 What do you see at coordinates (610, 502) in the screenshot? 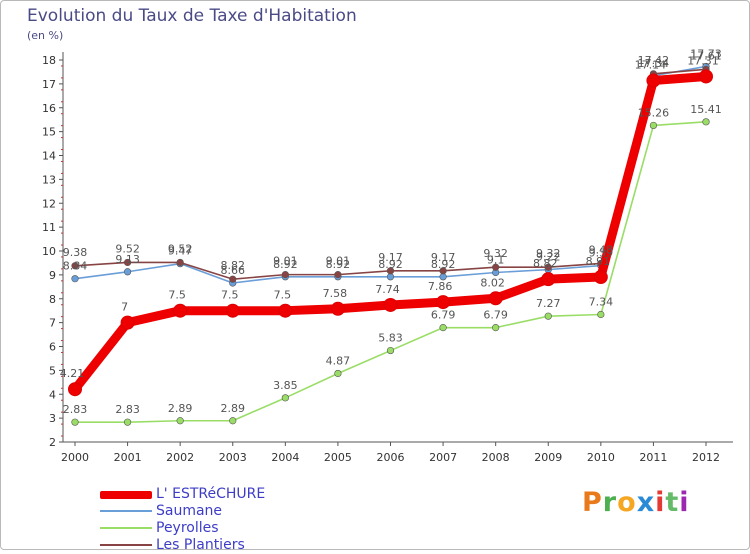
I see `logo-letter: r` at bounding box center [610, 502].